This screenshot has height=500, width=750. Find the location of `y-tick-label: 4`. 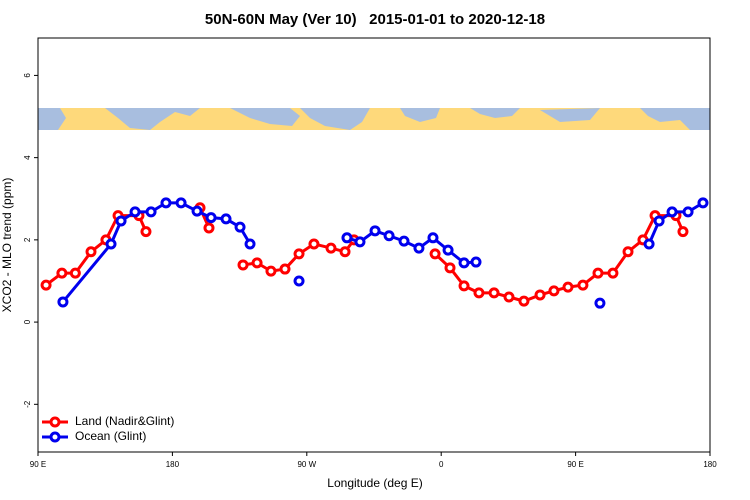

y-tick-label: 4 is located at coordinates (27, 157).